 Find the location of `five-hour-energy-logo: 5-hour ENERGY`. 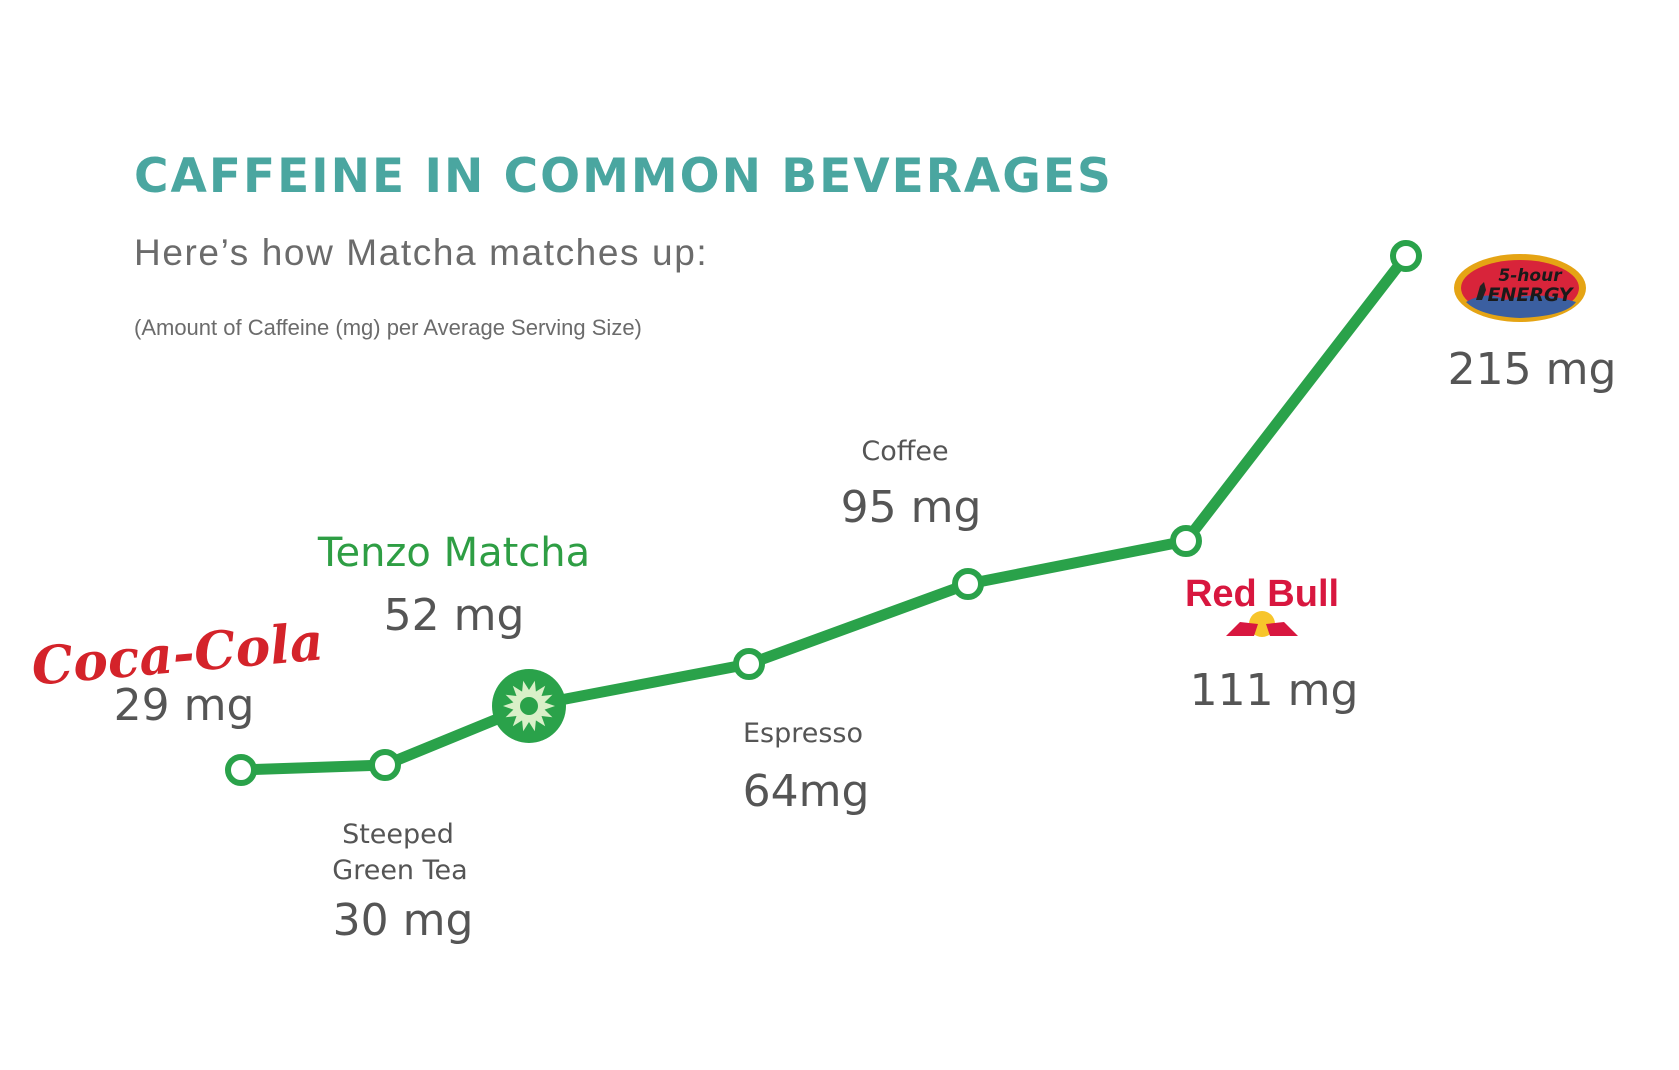

five-hour-energy-logo: 5-hour ENERGY is located at coordinates (1520, 288).